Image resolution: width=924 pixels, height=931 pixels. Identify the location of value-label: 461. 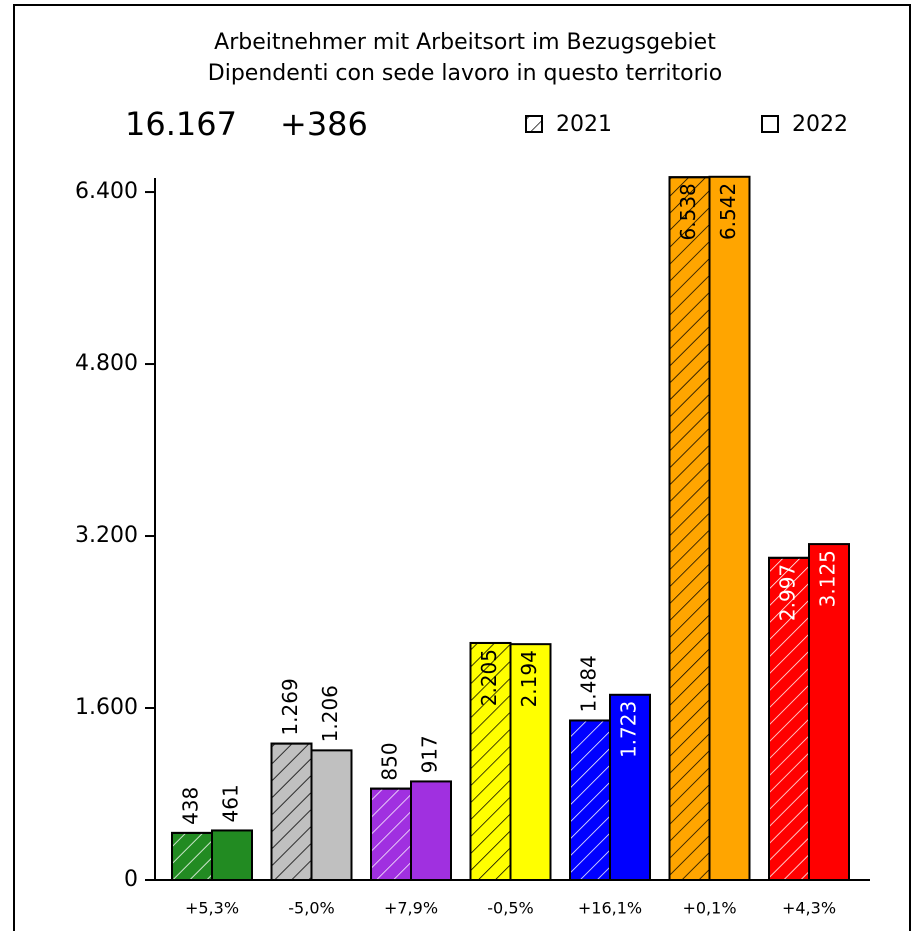
(231, 803).